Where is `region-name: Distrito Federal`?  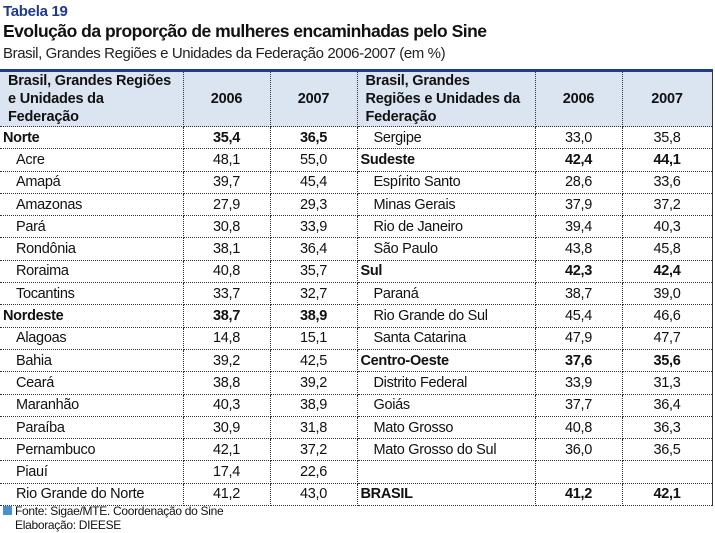 region-name: Distrito Federal is located at coordinates (446, 383).